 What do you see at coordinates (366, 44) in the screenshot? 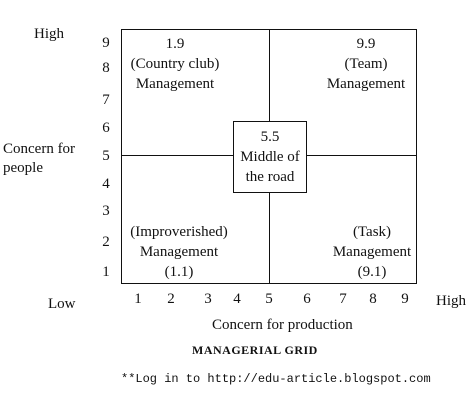
I see `quadrant-team-score: 9.9` at bounding box center [366, 44].